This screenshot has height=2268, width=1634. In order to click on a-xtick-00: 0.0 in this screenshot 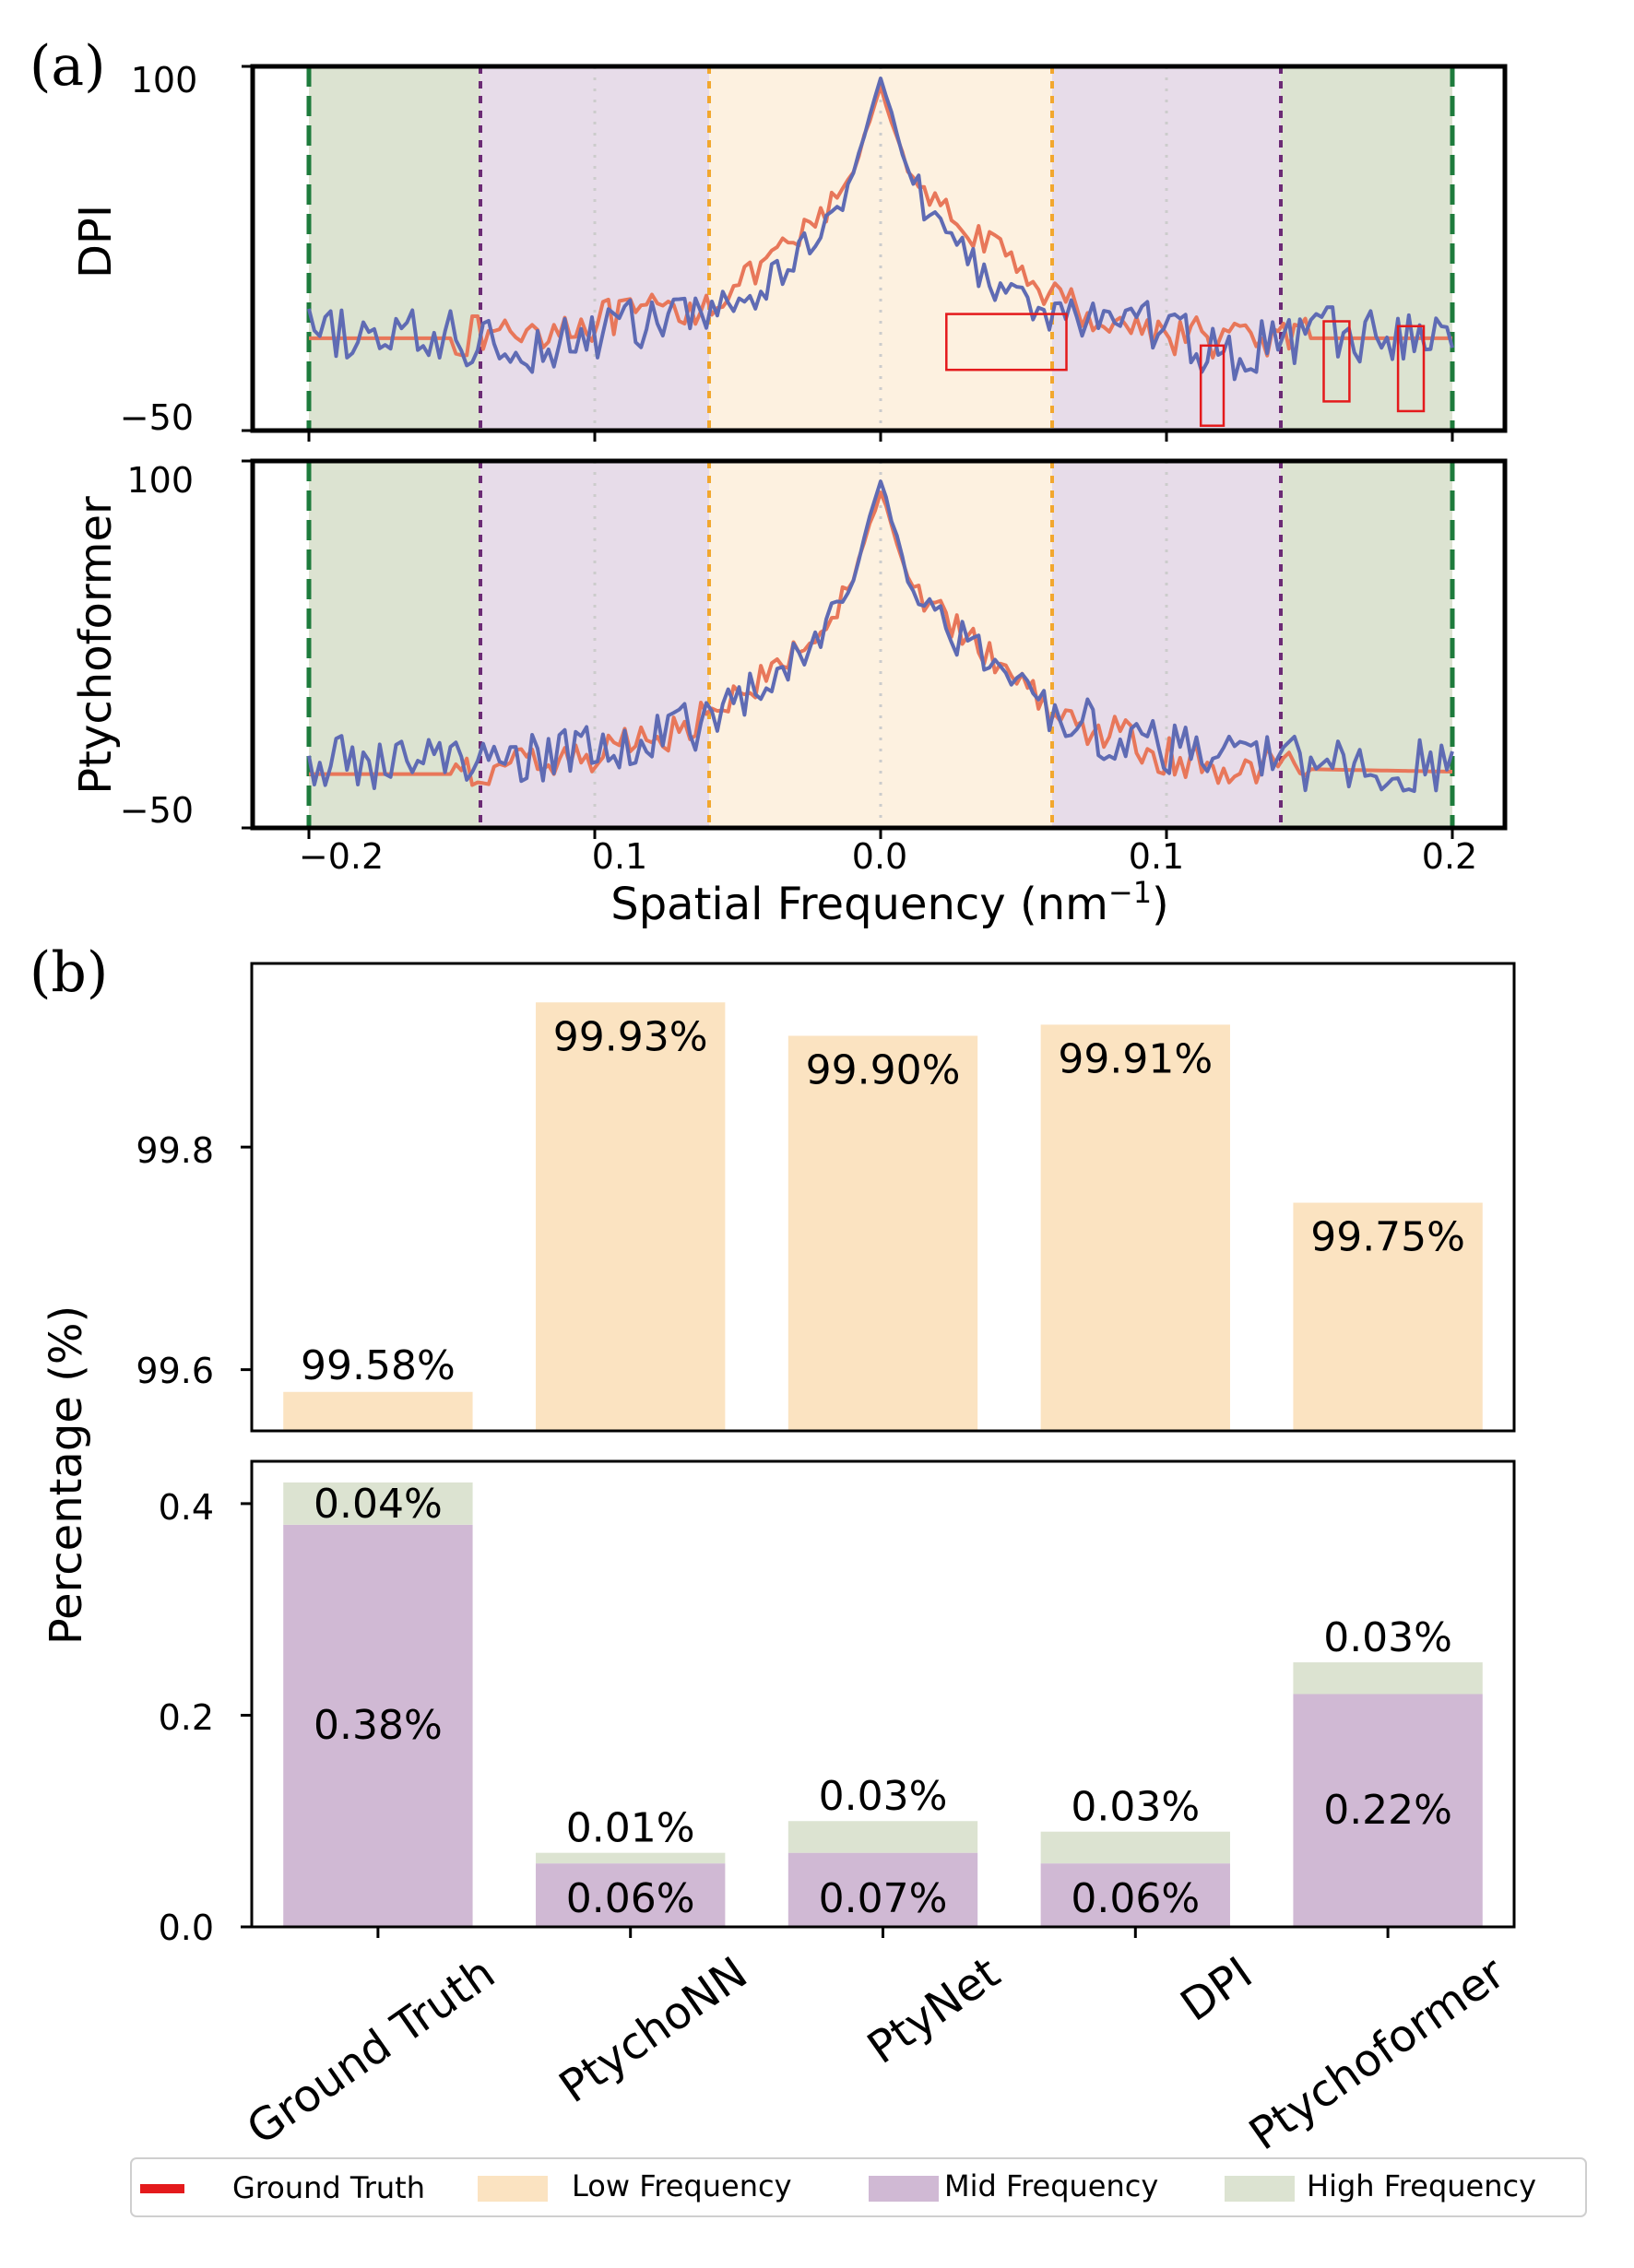, I will do `click(879, 856)`.